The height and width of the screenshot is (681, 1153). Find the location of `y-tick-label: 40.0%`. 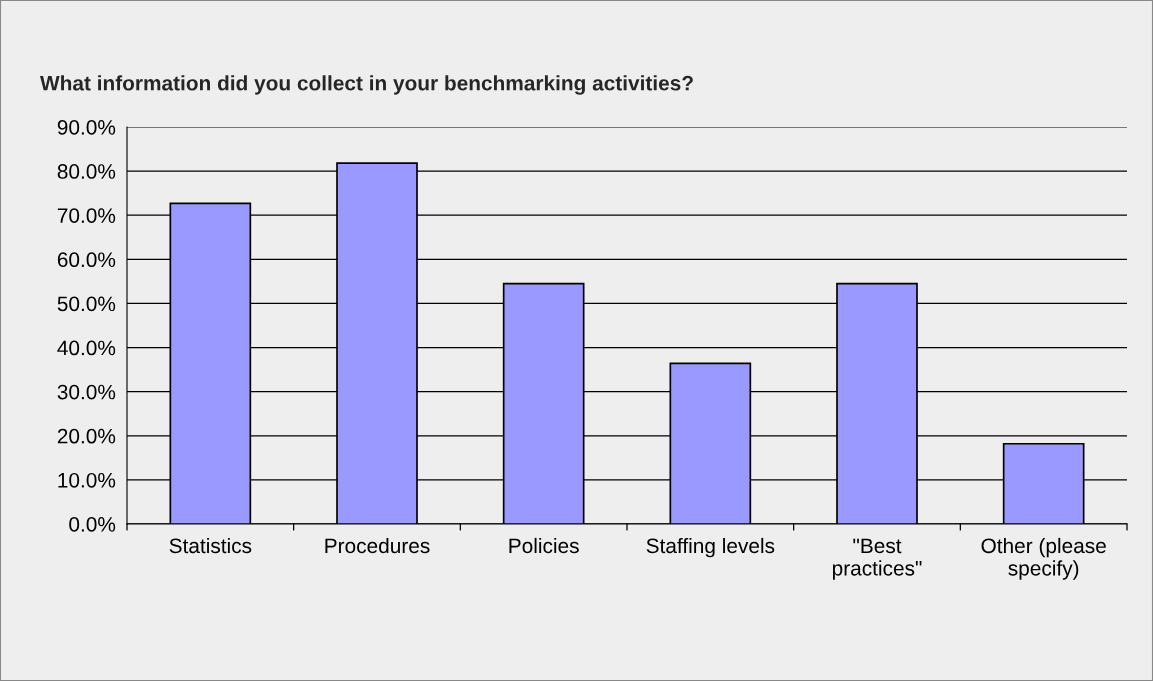

y-tick-label: 40.0% is located at coordinates (86, 348).